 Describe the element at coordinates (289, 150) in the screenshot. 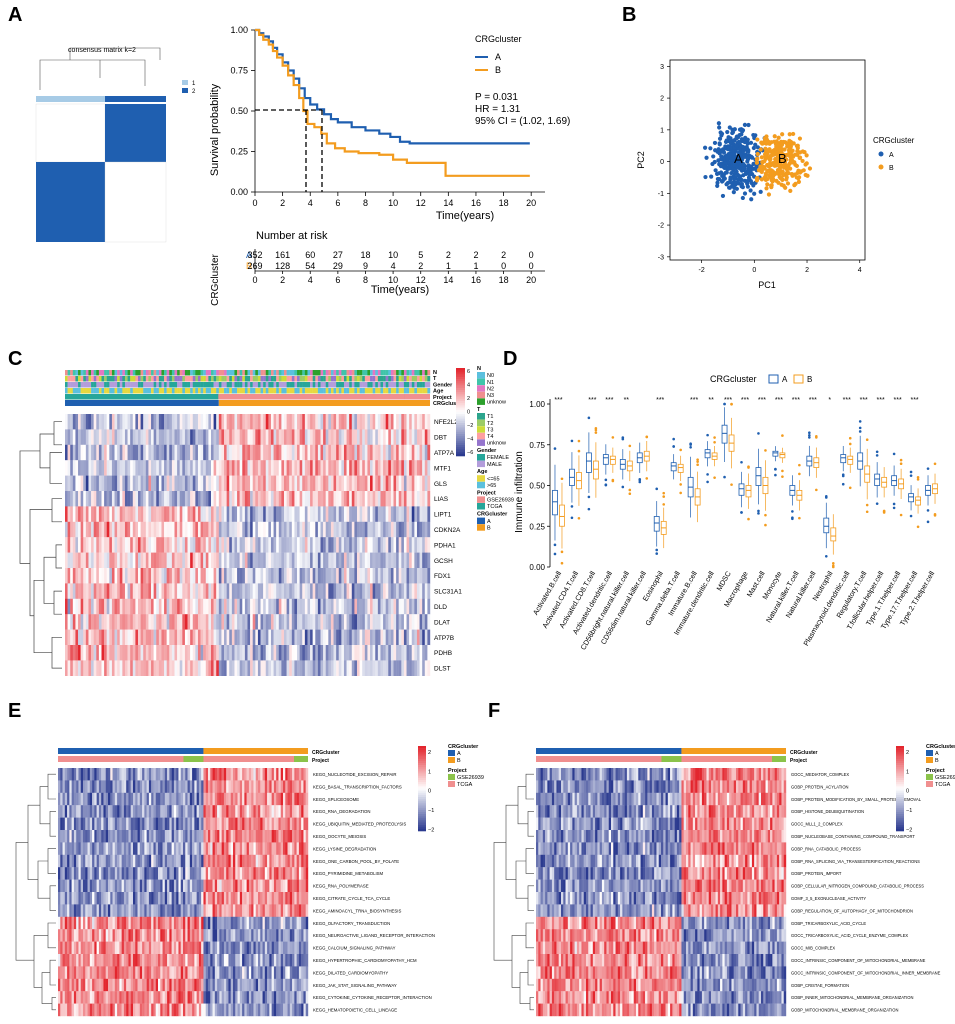

I see `km-median-lines` at that location.